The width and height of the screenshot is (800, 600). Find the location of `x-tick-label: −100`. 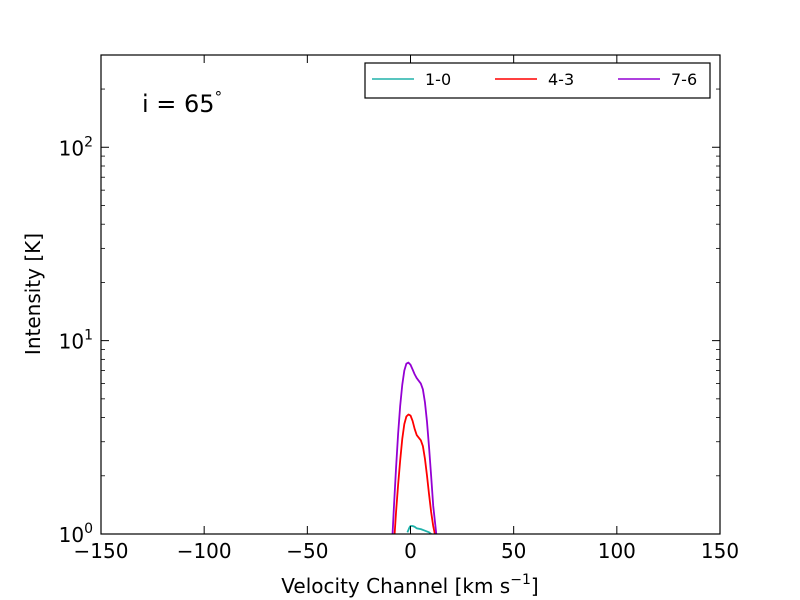

x-tick-label: −100 is located at coordinates (204, 551).